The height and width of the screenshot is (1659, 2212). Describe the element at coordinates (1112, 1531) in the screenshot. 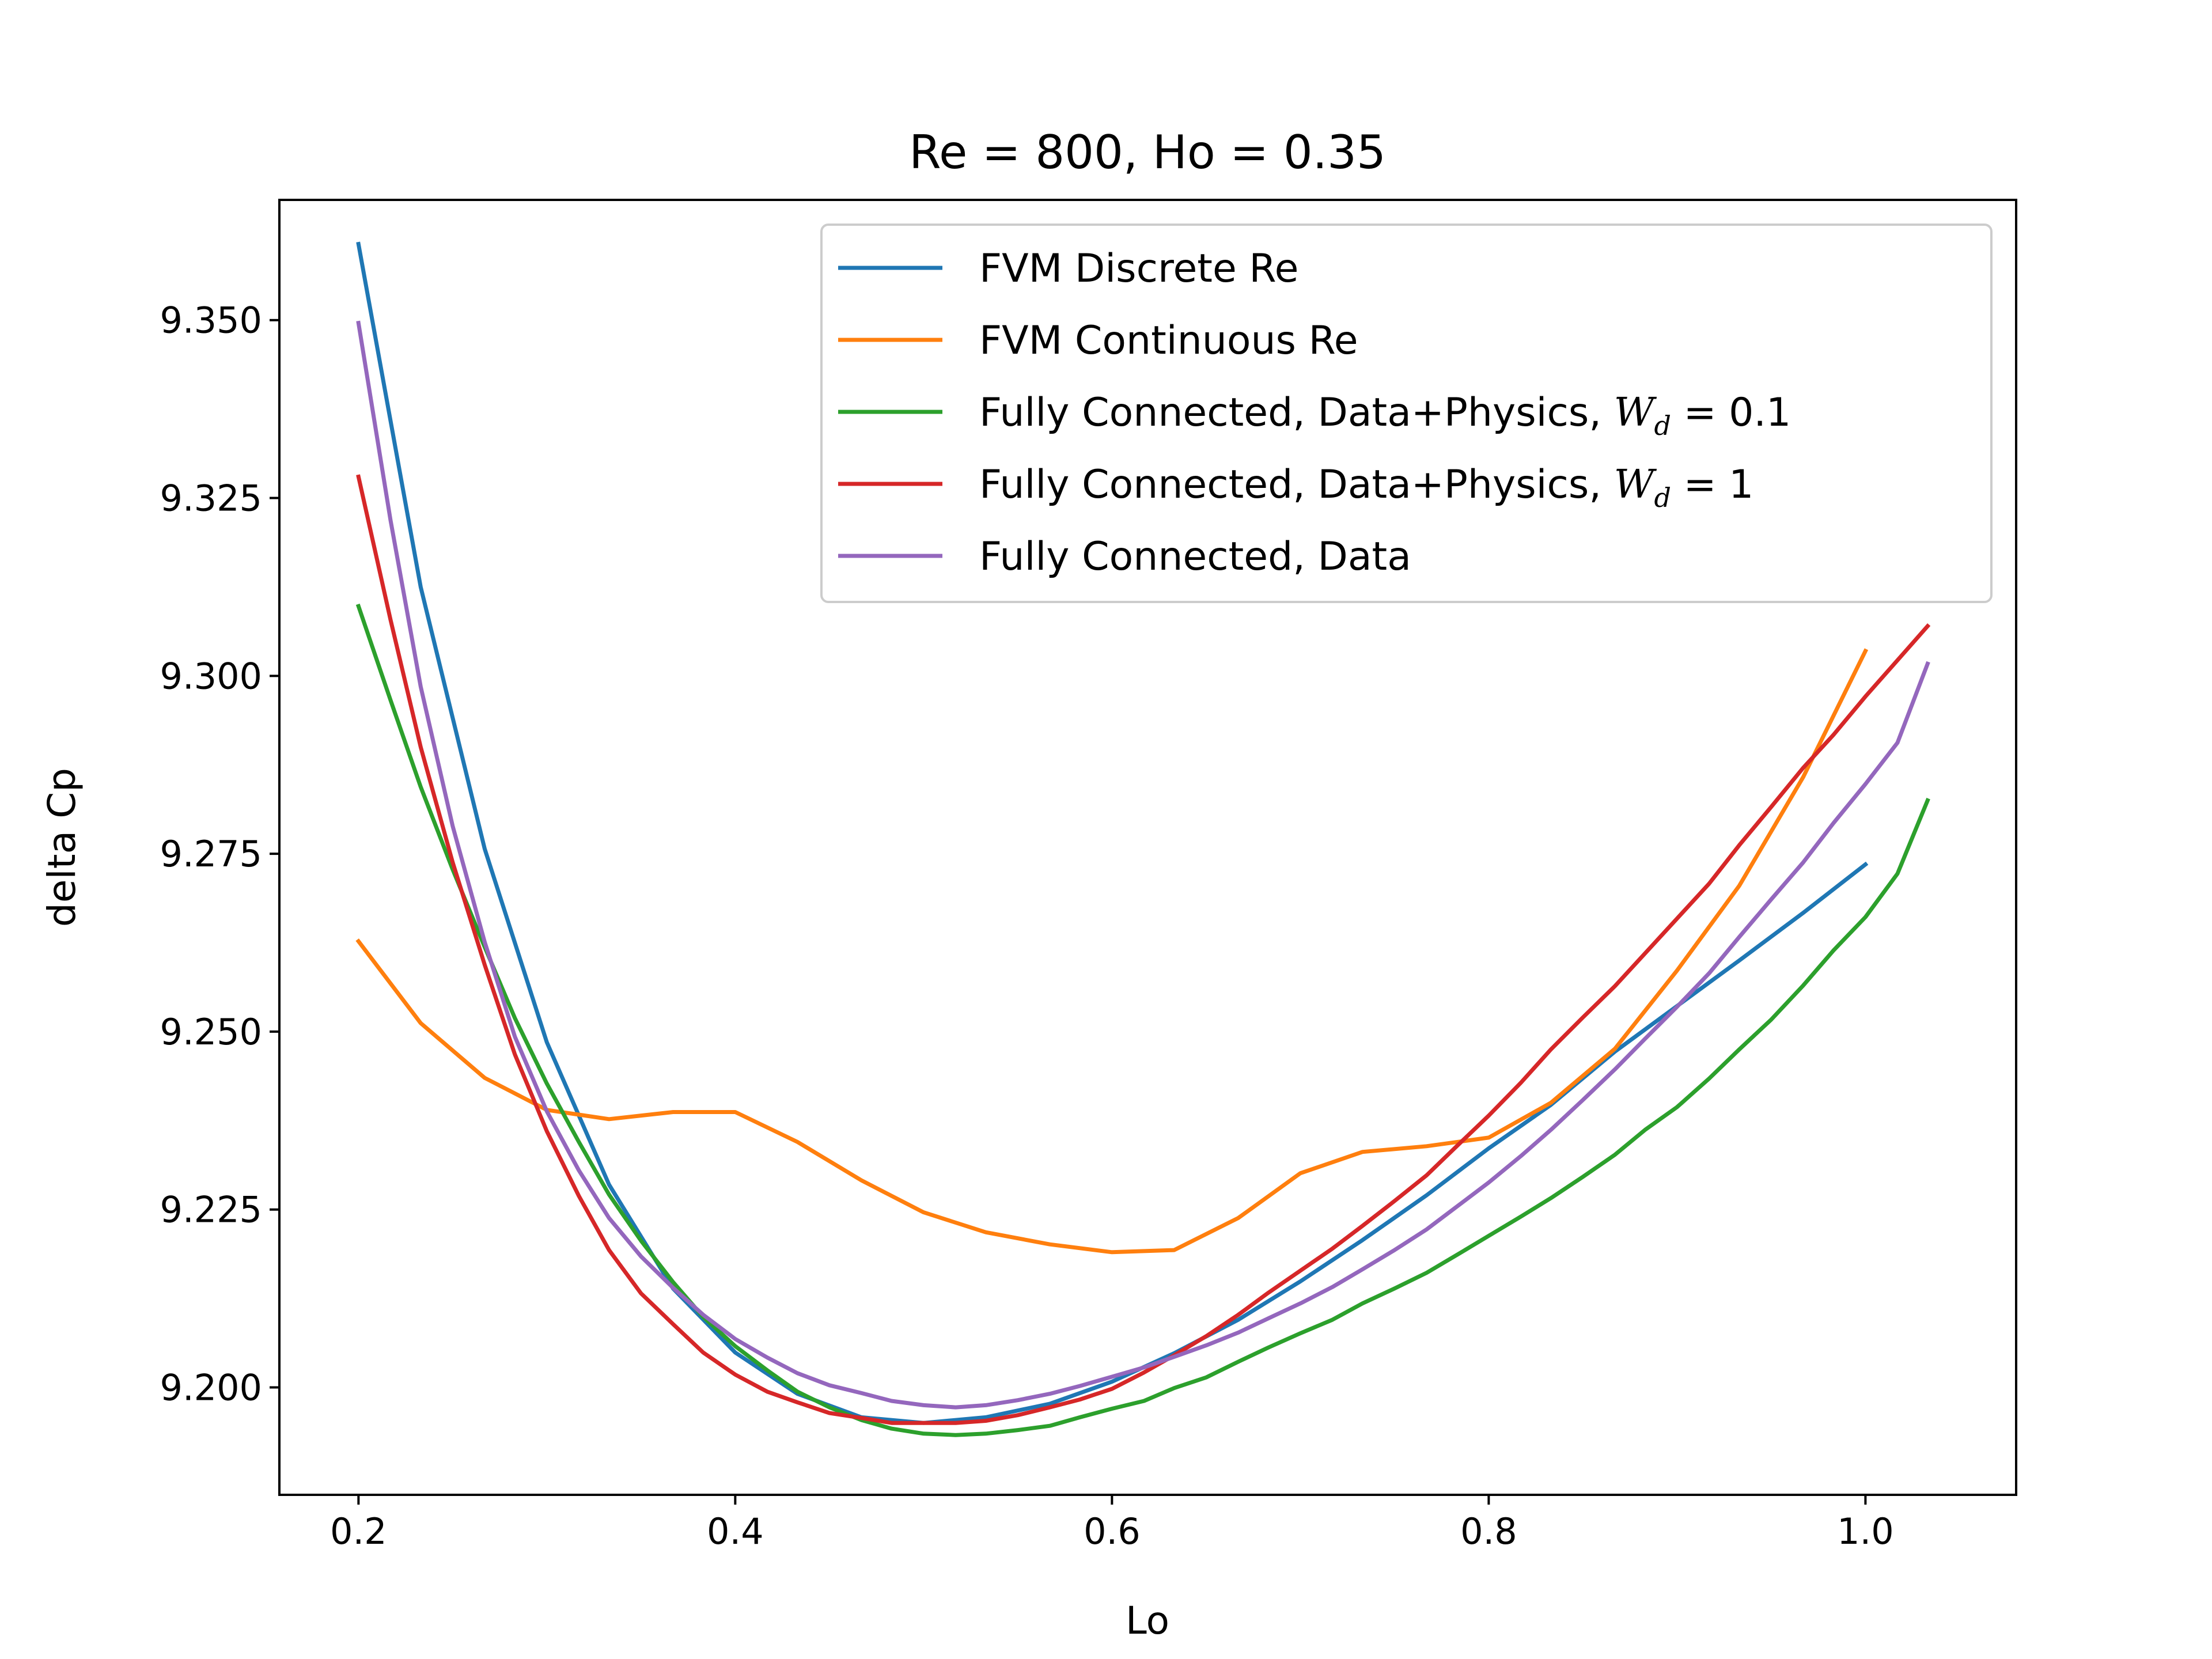

I see `x-tick-label: 0.6` at that location.